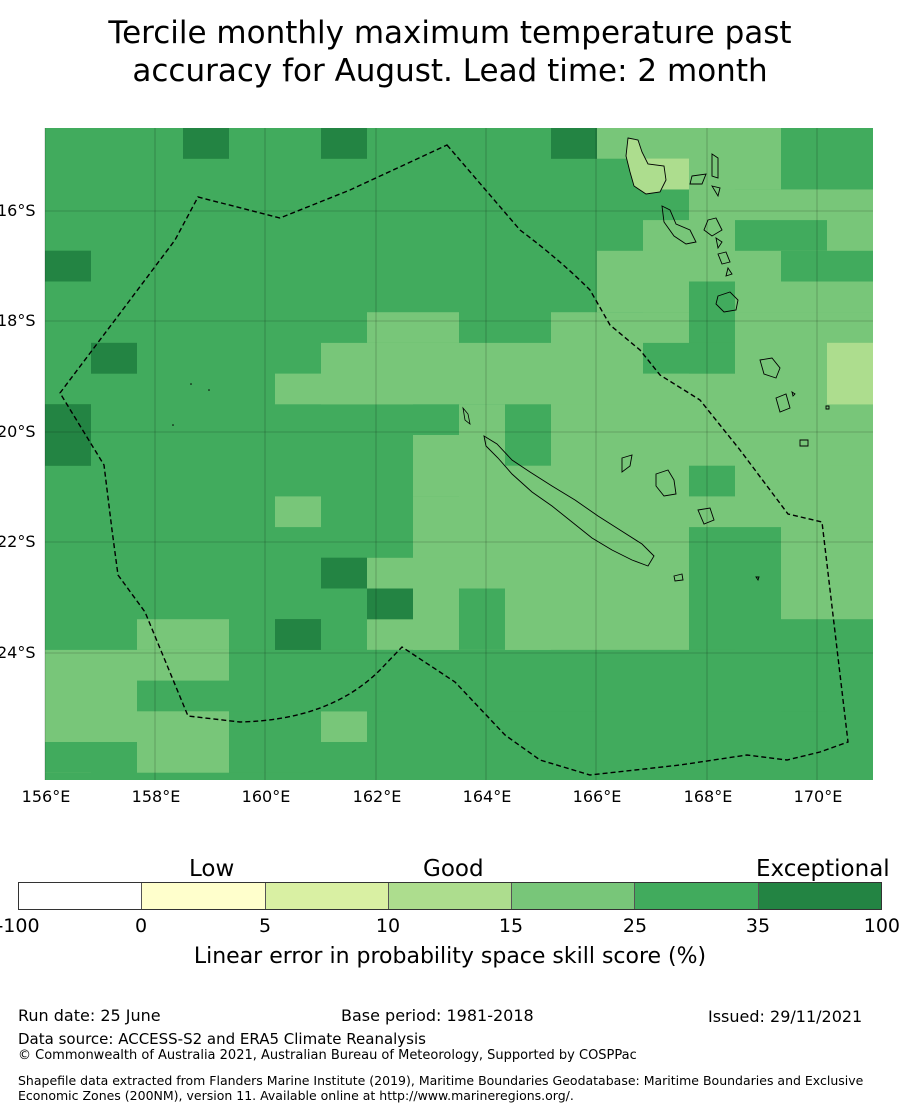 Image resolution: width=900 pixels, height=1110 pixels. I want to click on colorbar-tick-10: 10, so click(388, 926).